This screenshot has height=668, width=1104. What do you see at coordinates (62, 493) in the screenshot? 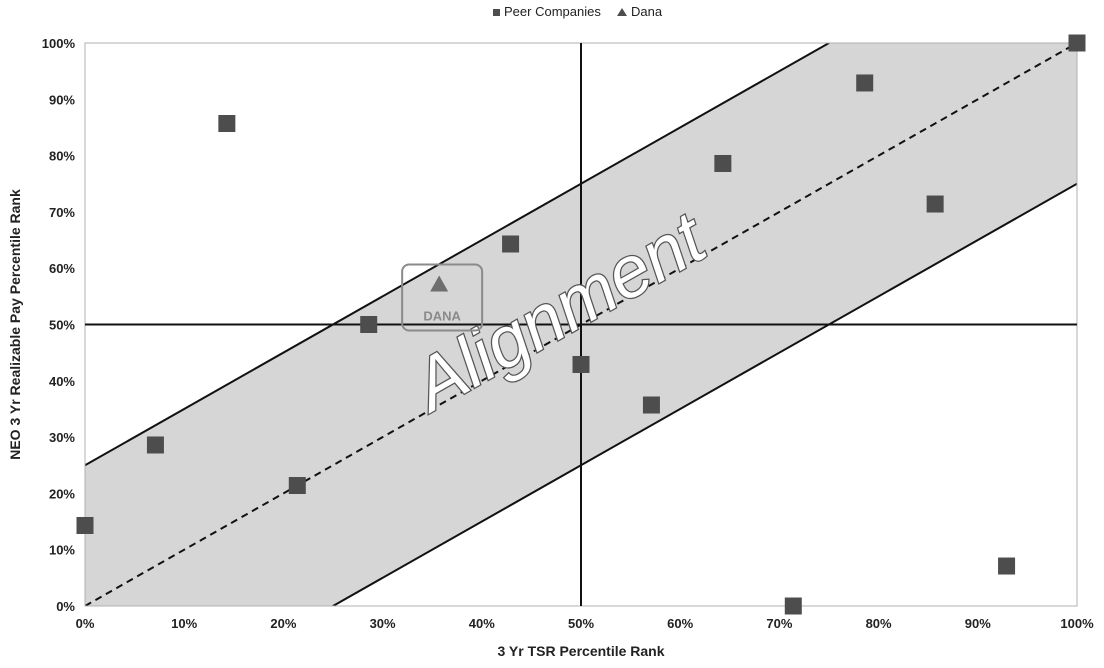
I see `y-tick-label: 20%` at bounding box center [62, 493].